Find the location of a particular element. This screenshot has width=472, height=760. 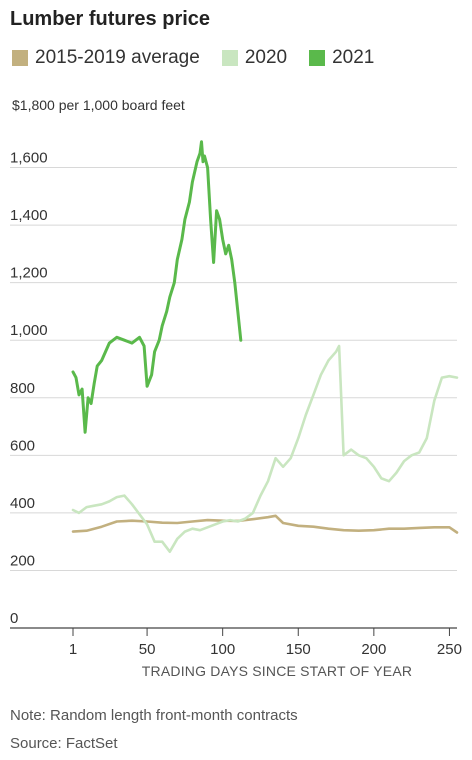

legend: 2015-2019 average 2020 2021 is located at coordinates (204, 58).